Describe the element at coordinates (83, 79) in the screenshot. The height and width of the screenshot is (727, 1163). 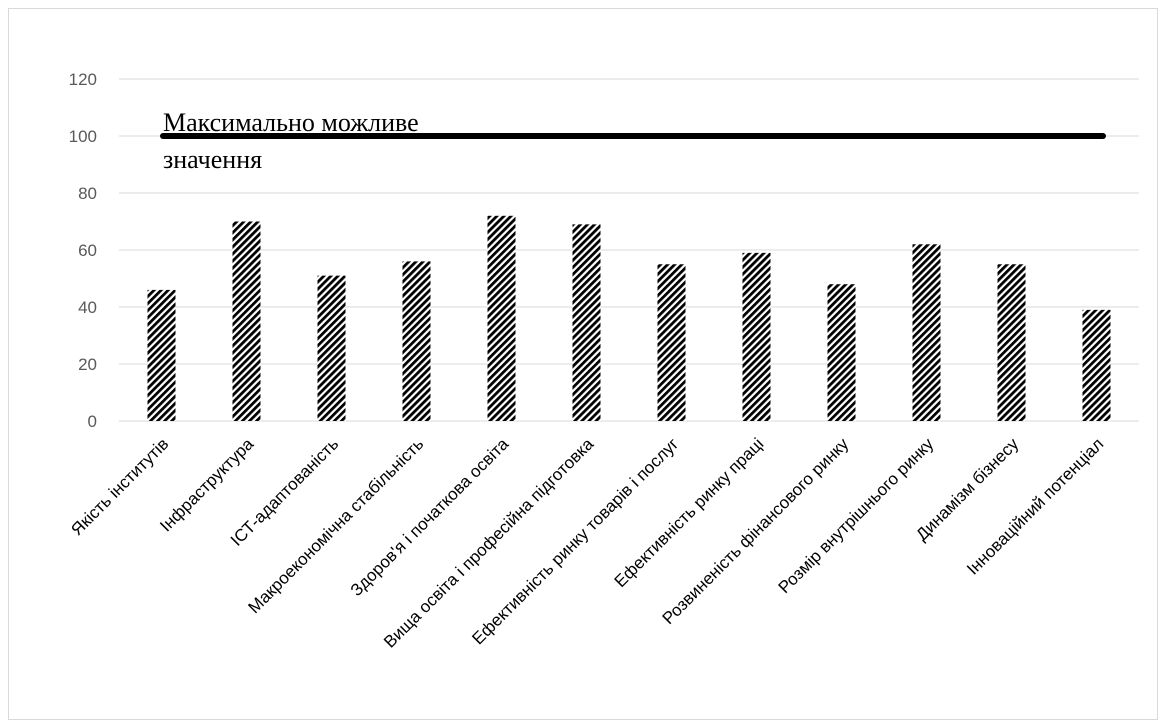
I see `y-tick-label: 120` at that location.